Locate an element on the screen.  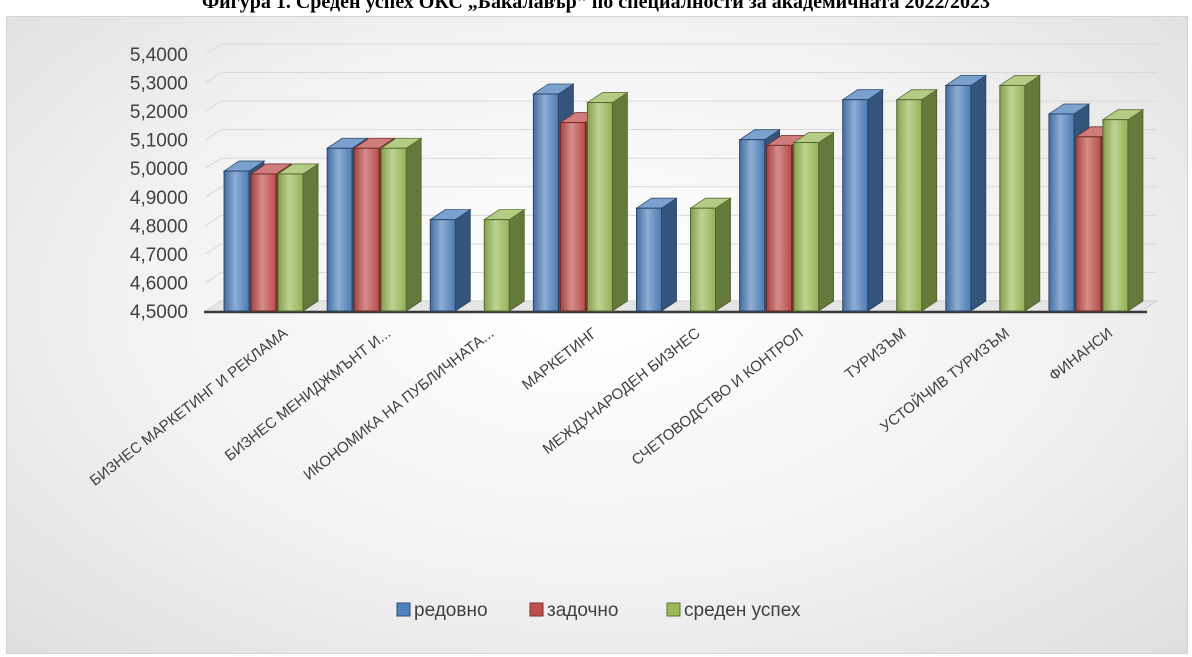
y-tick-label: 4,7000 is located at coordinates (159, 255).